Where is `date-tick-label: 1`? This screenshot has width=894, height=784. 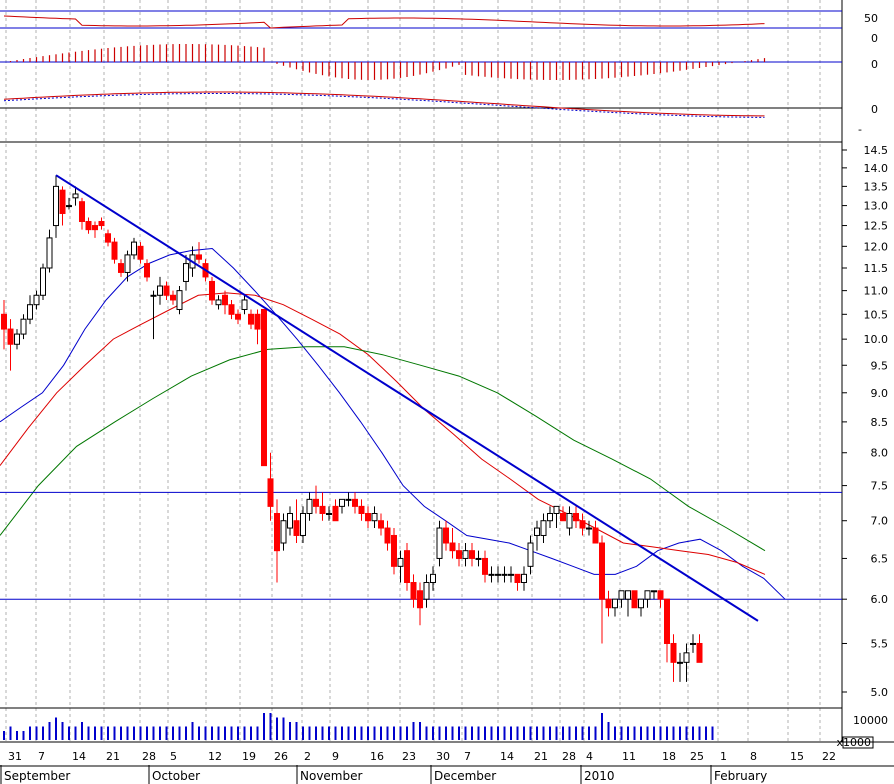 date-tick-label: 1 is located at coordinates (723, 756).